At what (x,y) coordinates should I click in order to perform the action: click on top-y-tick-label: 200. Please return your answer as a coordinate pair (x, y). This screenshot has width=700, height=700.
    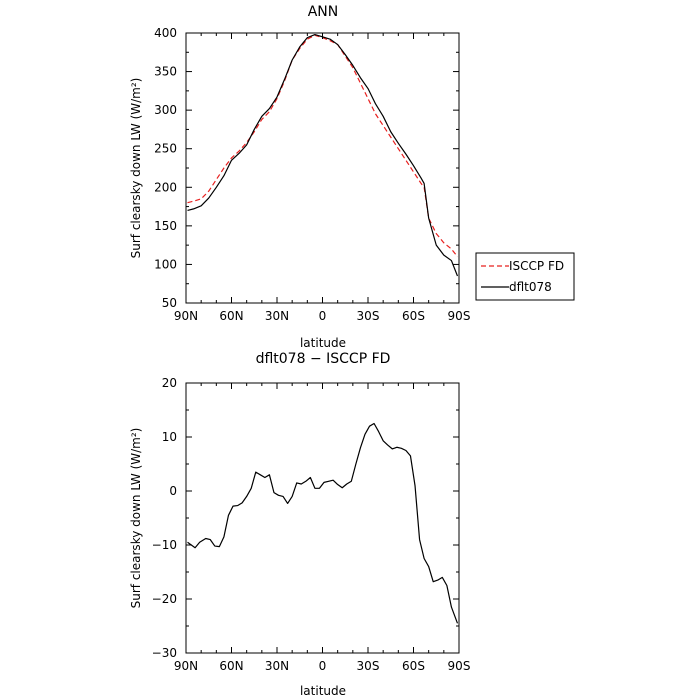
    Looking at the image, I should click on (165, 187).